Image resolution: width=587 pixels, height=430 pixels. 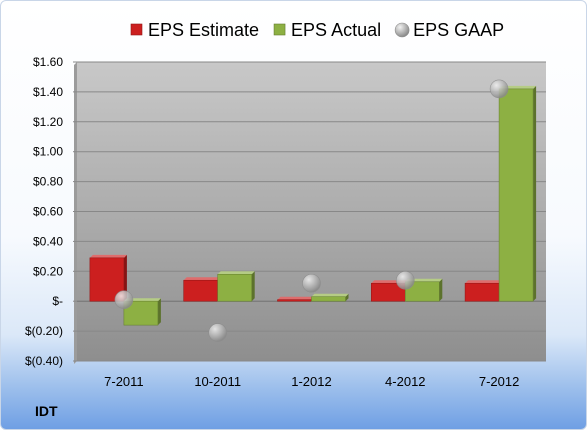 What do you see at coordinates (124, 381) in the screenshot?
I see `x-tick-label: 7-2011` at bounding box center [124, 381].